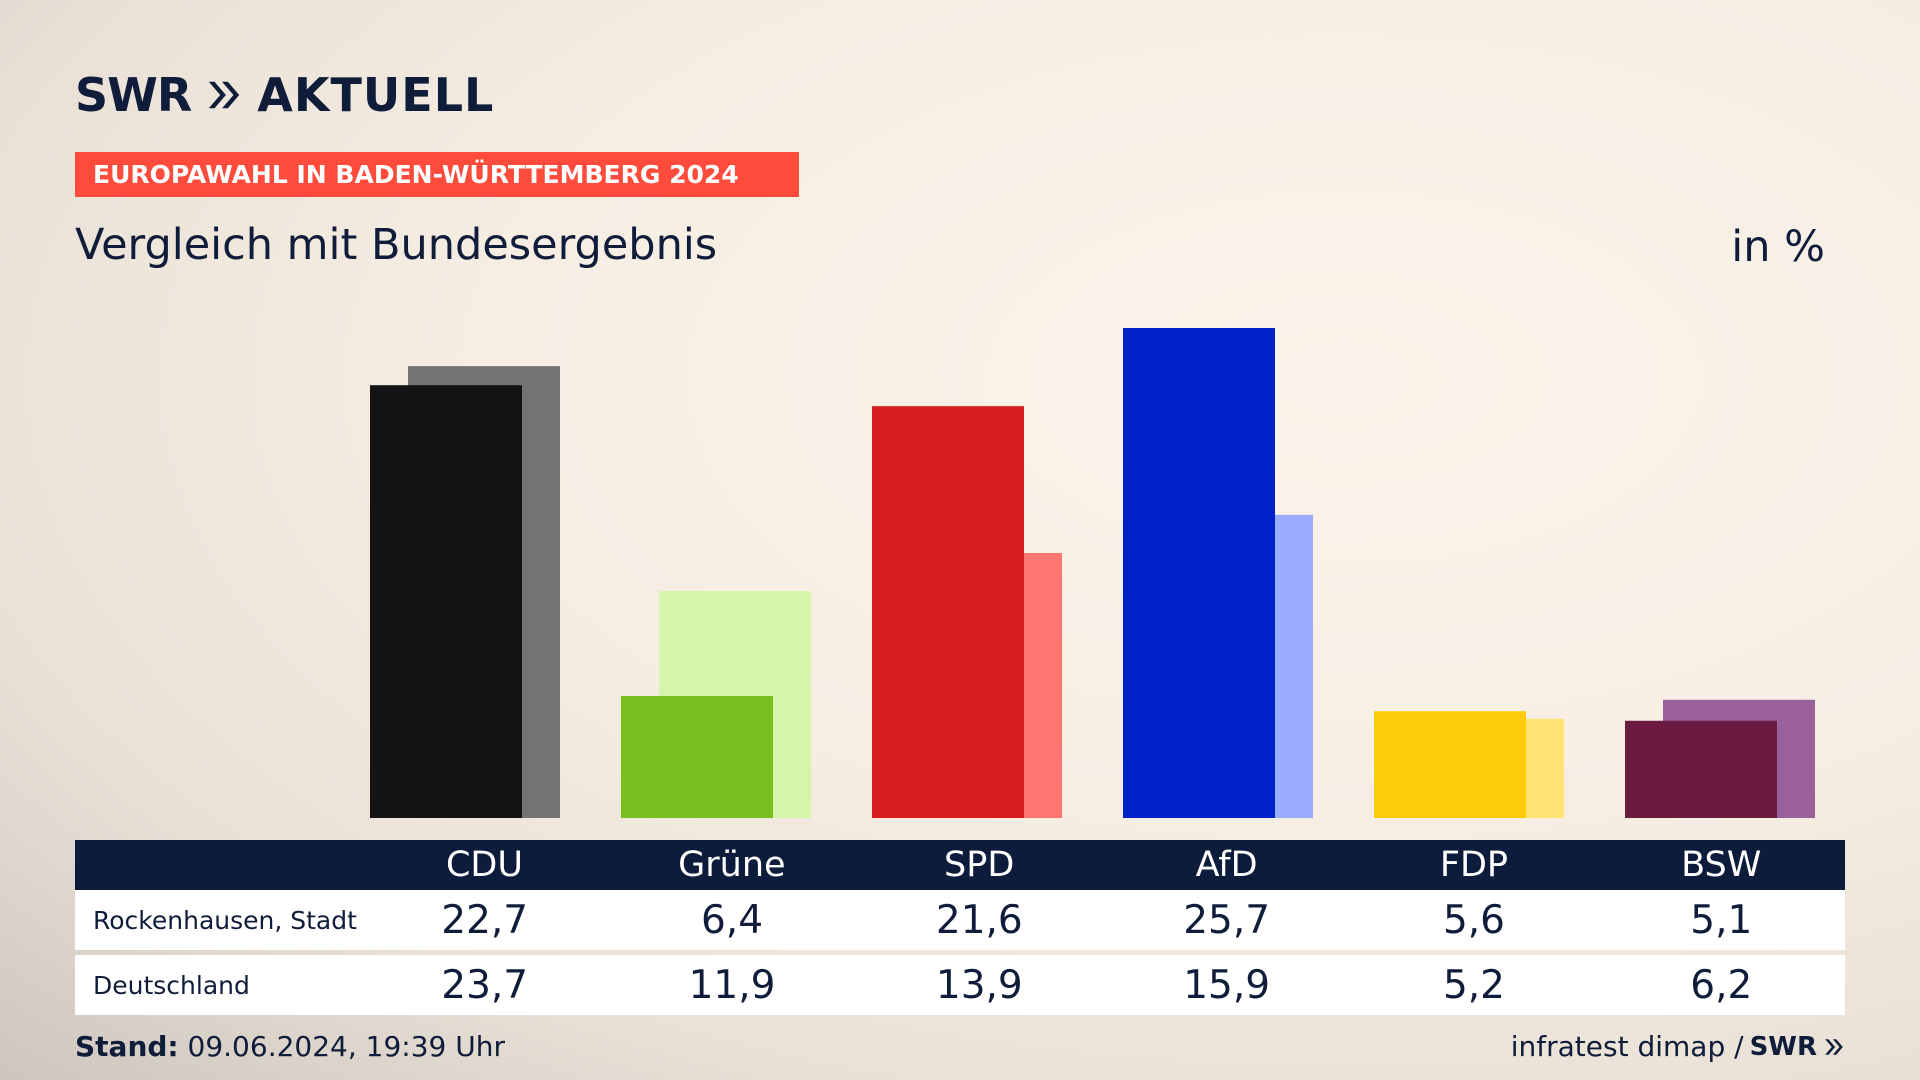 Image resolution: width=1920 pixels, height=1080 pixels. I want to click on value-cell: 5,1, so click(1721, 920).